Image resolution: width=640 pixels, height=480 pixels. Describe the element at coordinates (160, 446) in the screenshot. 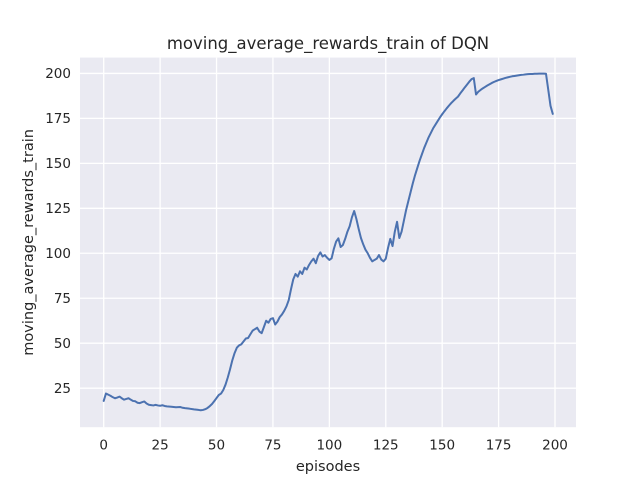

I see `x-tick-label: 25` at that location.